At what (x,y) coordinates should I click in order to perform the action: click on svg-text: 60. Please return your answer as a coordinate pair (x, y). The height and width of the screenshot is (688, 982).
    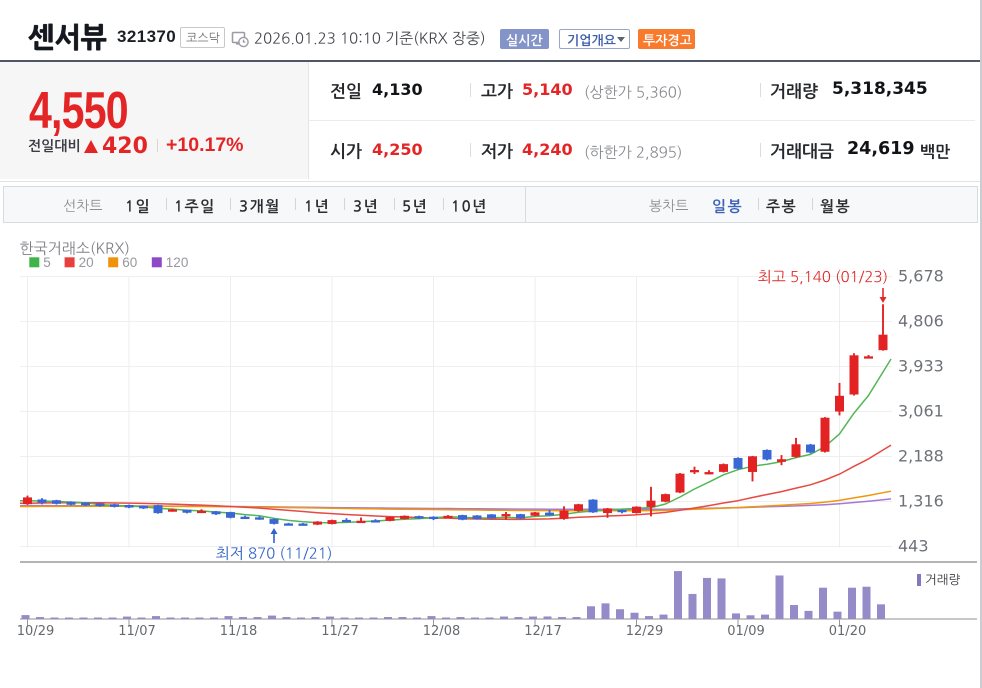
    Looking at the image, I should click on (129, 262).